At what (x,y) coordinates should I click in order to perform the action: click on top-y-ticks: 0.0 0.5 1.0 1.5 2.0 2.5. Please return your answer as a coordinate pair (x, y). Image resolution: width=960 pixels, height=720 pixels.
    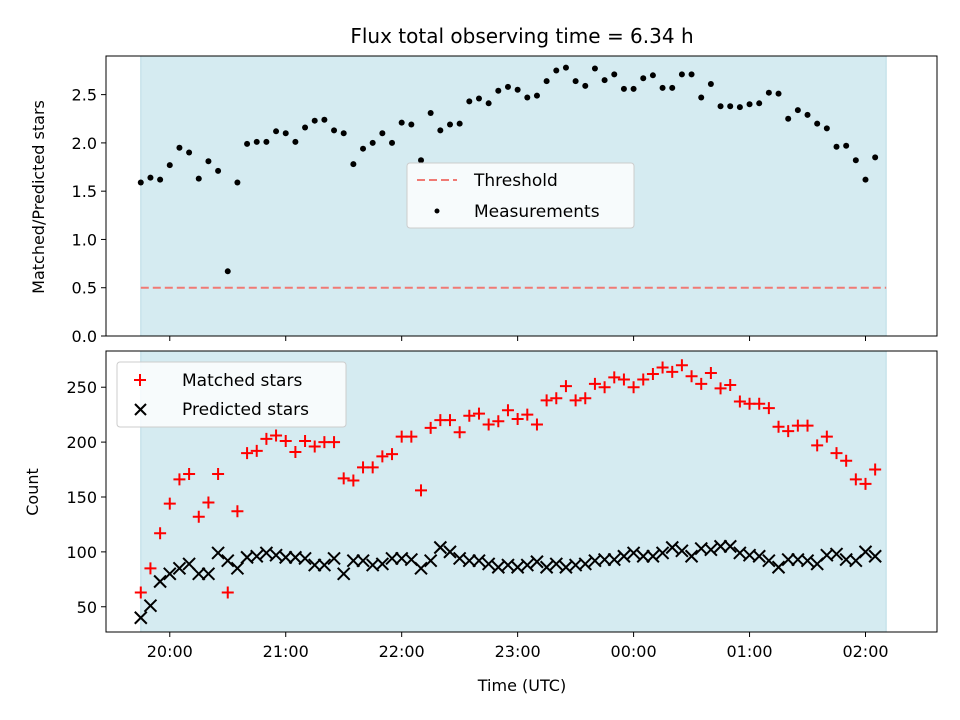
    Looking at the image, I should click on (89, 216).